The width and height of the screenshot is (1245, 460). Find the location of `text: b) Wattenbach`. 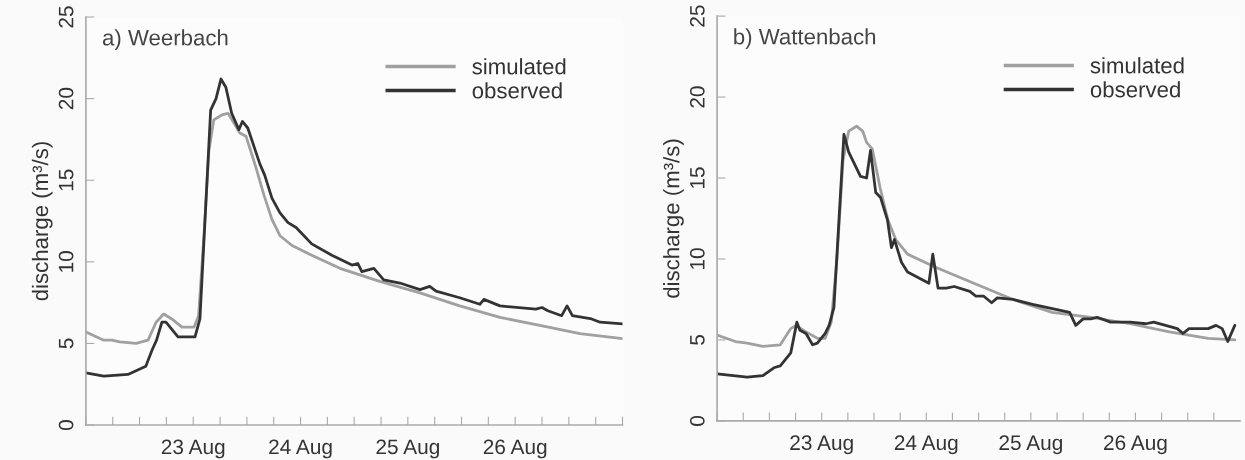

text: b) Wattenbach is located at coordinates (805, 38).